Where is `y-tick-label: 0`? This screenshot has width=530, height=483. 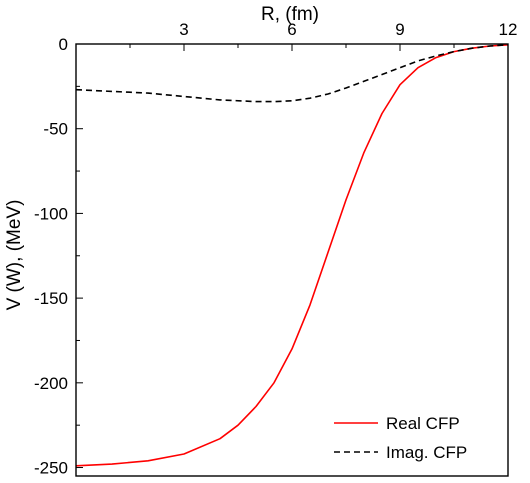
y-tick-label: 0 is located at coordinates (63, 44).